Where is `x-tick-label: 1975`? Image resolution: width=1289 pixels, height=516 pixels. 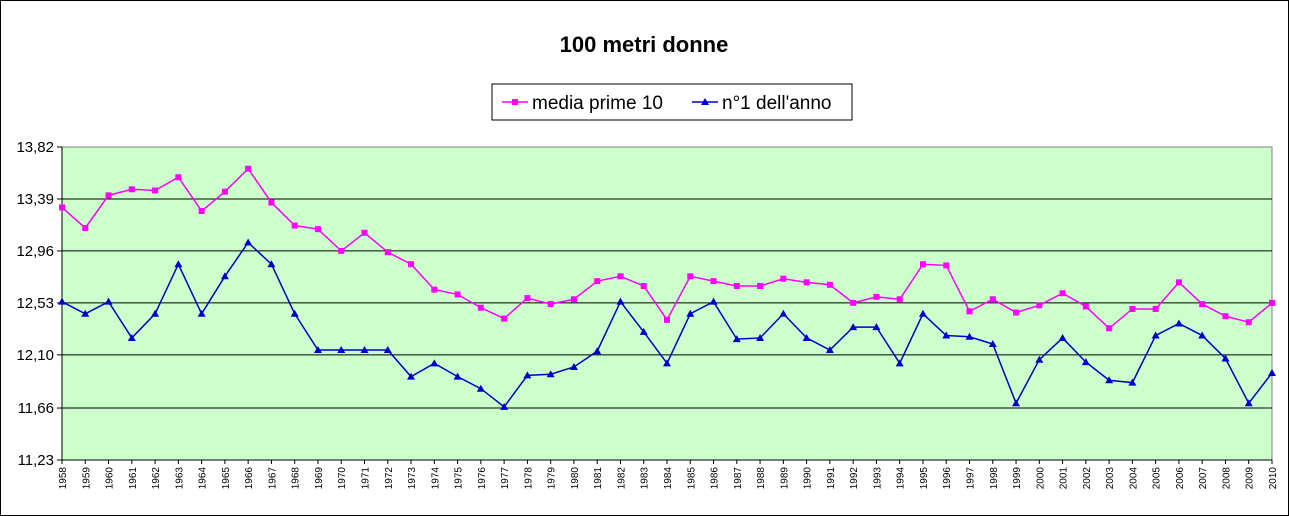 x-tick-label: 1975 is located at coordinates (459, 478).